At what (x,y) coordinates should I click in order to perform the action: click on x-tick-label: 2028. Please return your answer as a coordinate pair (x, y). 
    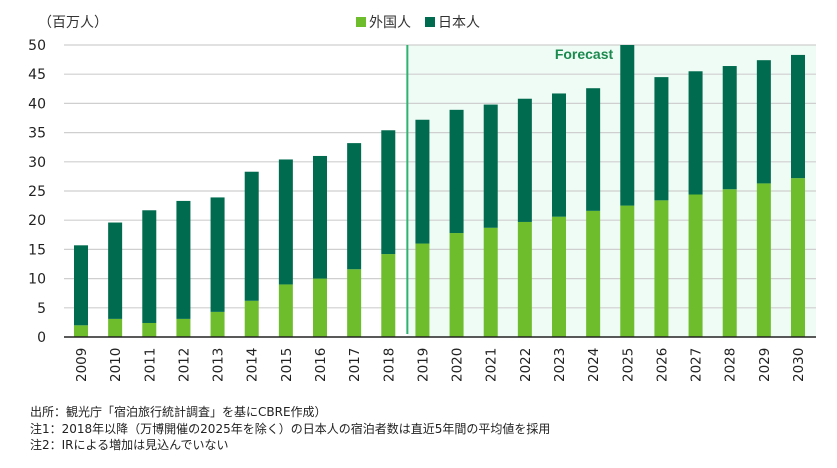
    Looking at the image, I should click on (731, 365).